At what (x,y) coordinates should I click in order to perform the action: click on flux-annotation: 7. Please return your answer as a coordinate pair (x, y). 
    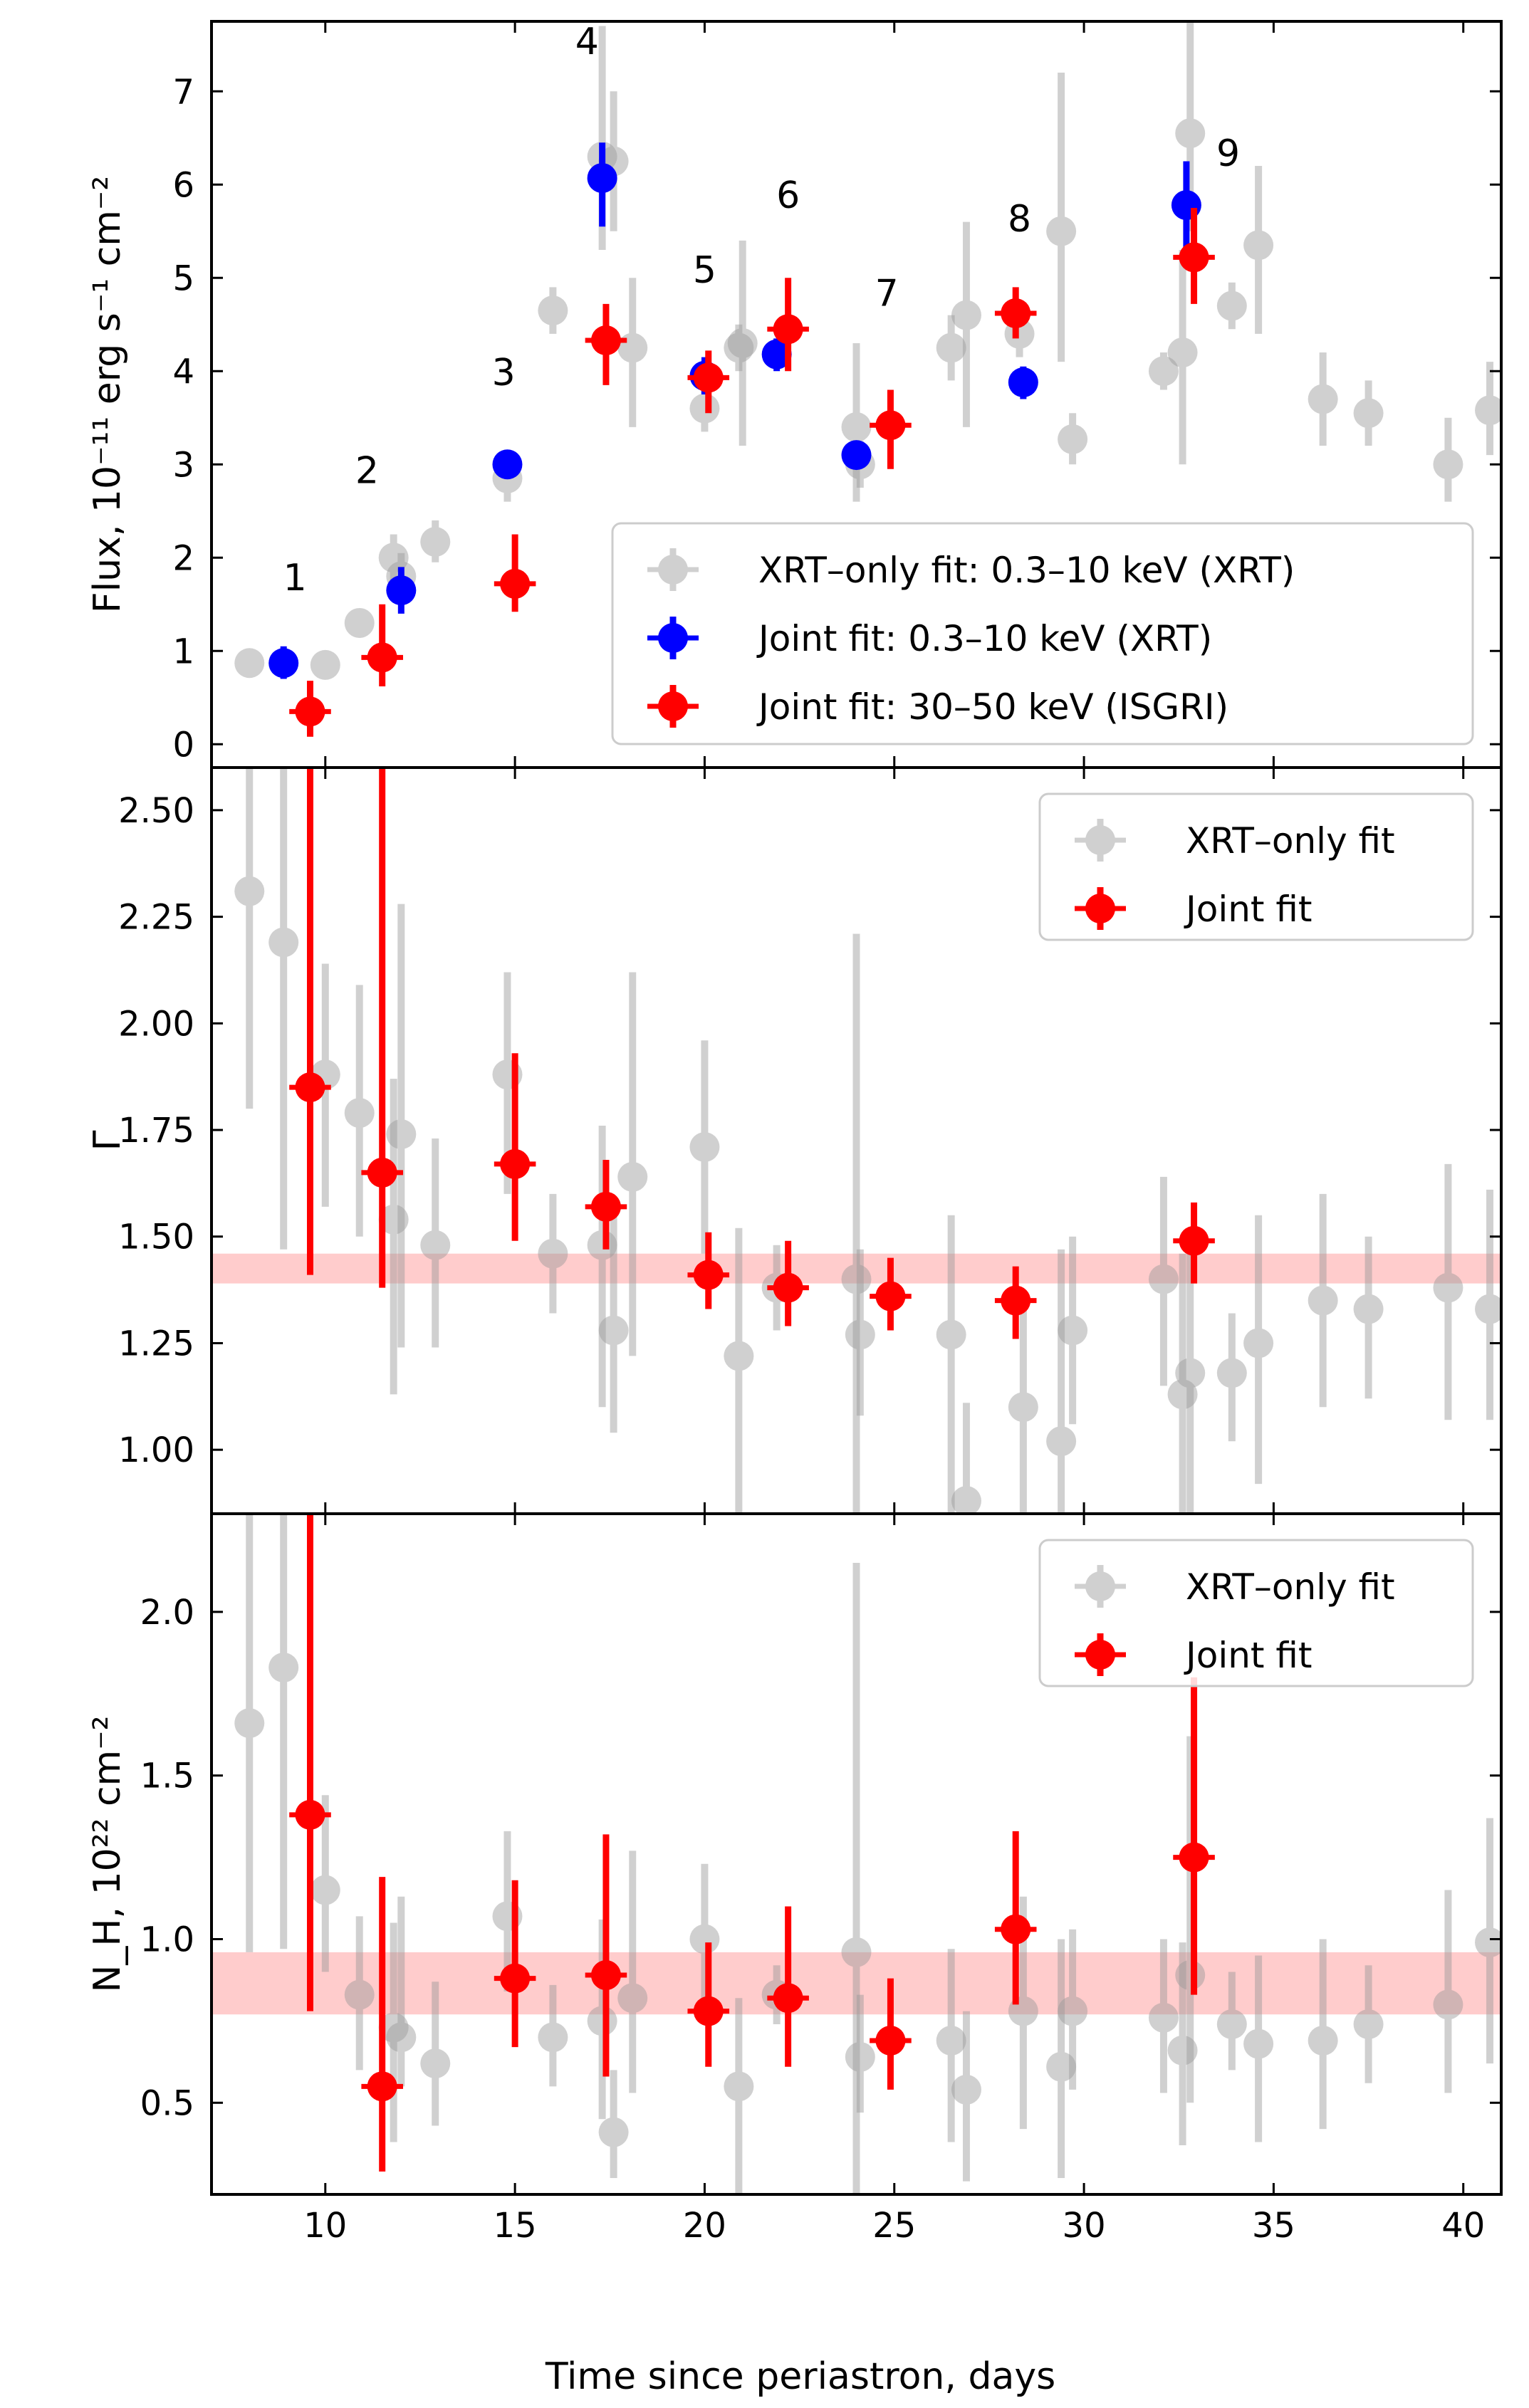
    Looking at the image, I should click on (887, 294).